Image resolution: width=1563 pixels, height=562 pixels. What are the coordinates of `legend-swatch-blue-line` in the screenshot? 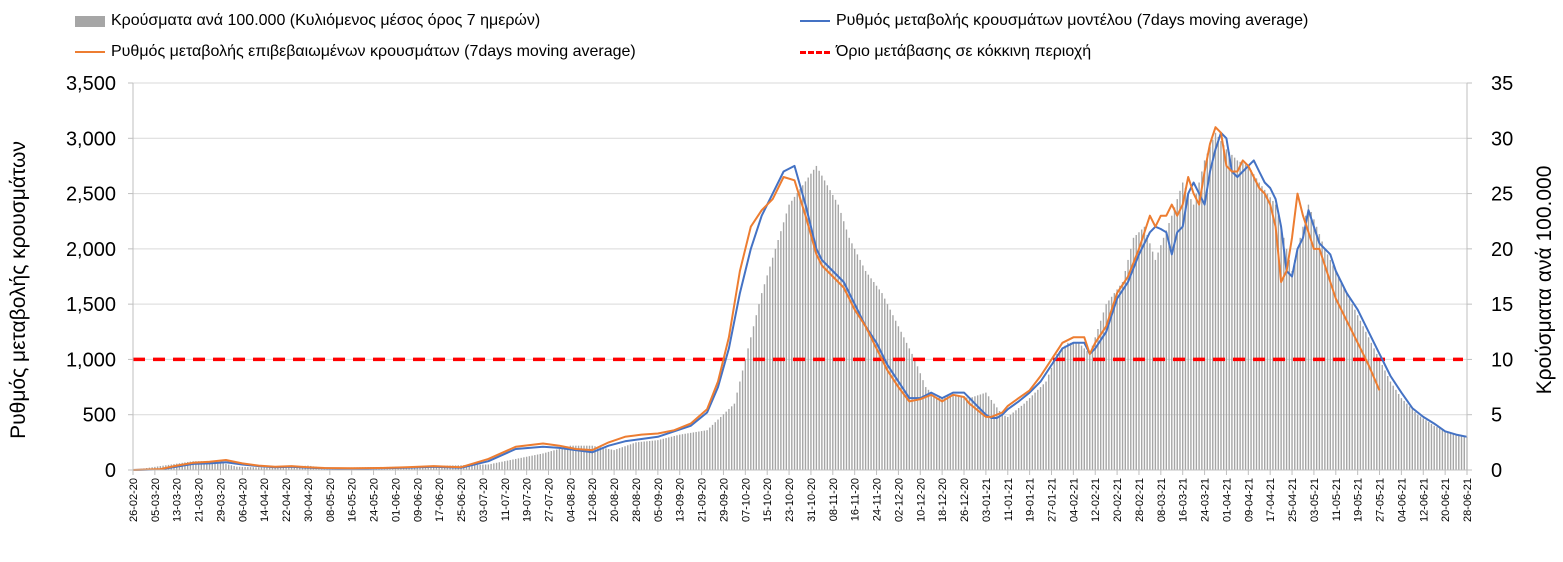 It's located at (815, 21).